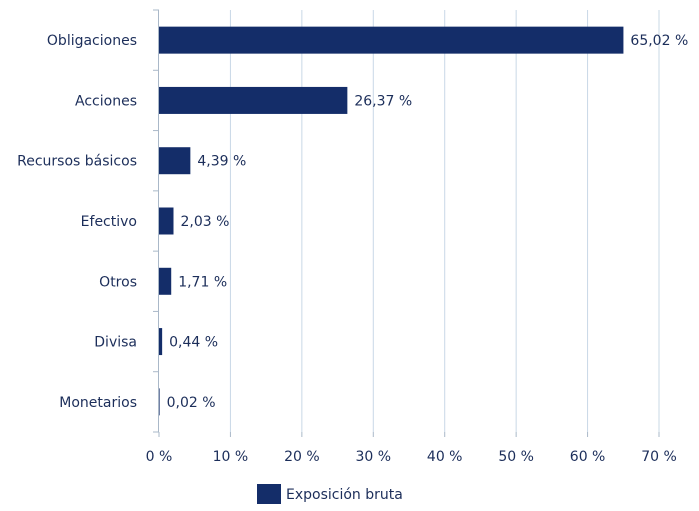  I want to click on x-tick-labels: 0 % 10 % 20 % 30 % 40 % 50 % 60 % 70 %, so click(411, 457).